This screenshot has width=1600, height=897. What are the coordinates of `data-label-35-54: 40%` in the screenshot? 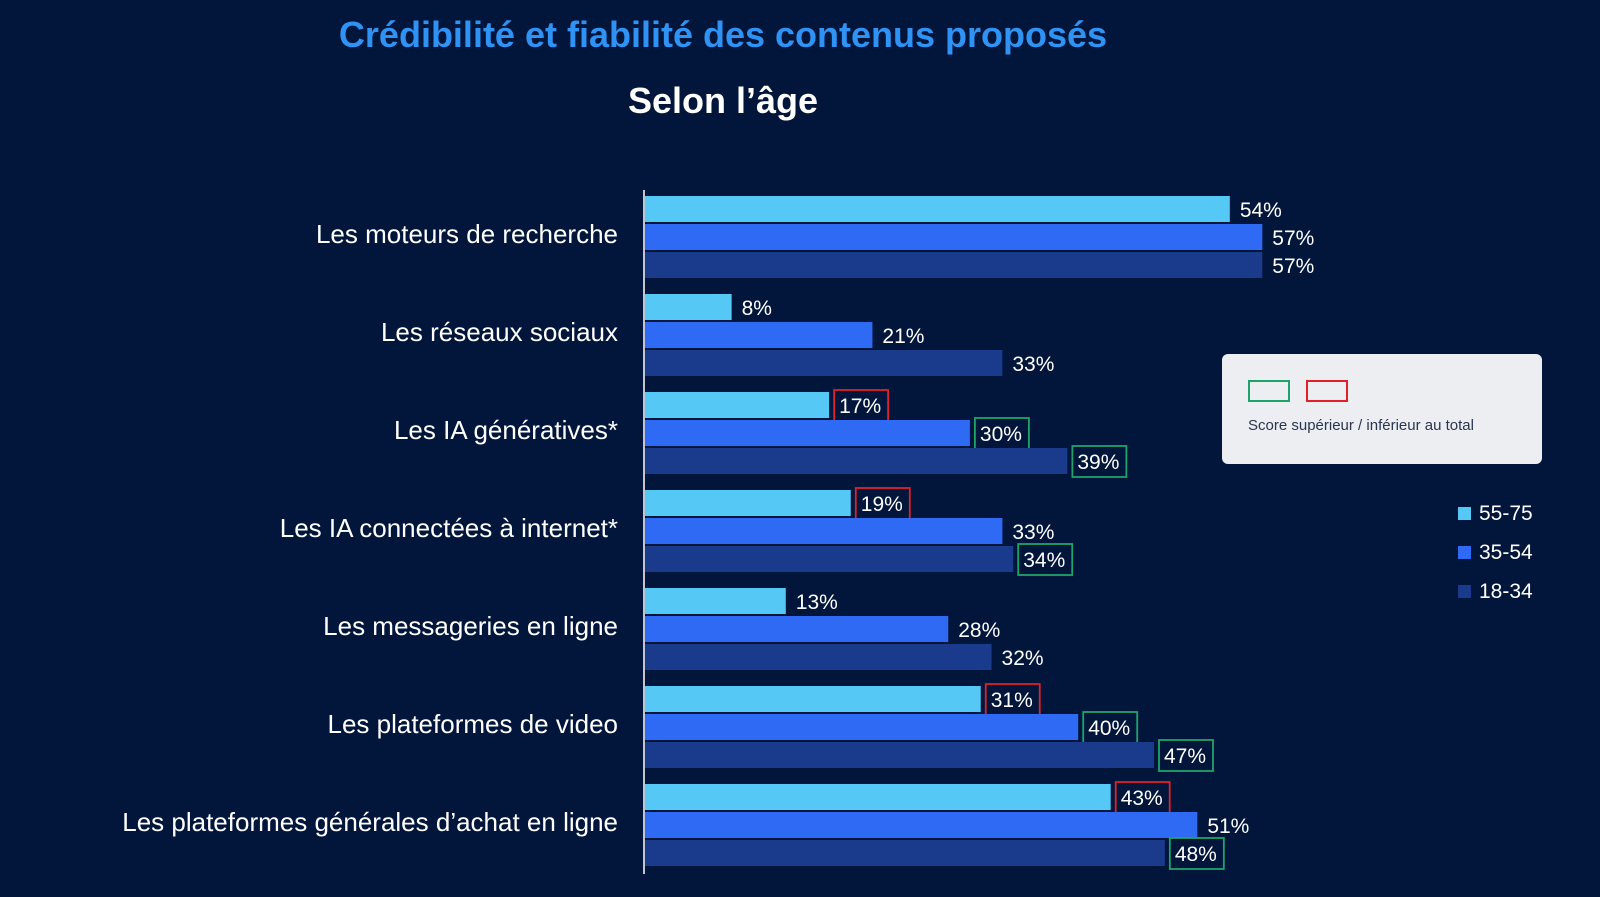 It's located at (1109, 728).